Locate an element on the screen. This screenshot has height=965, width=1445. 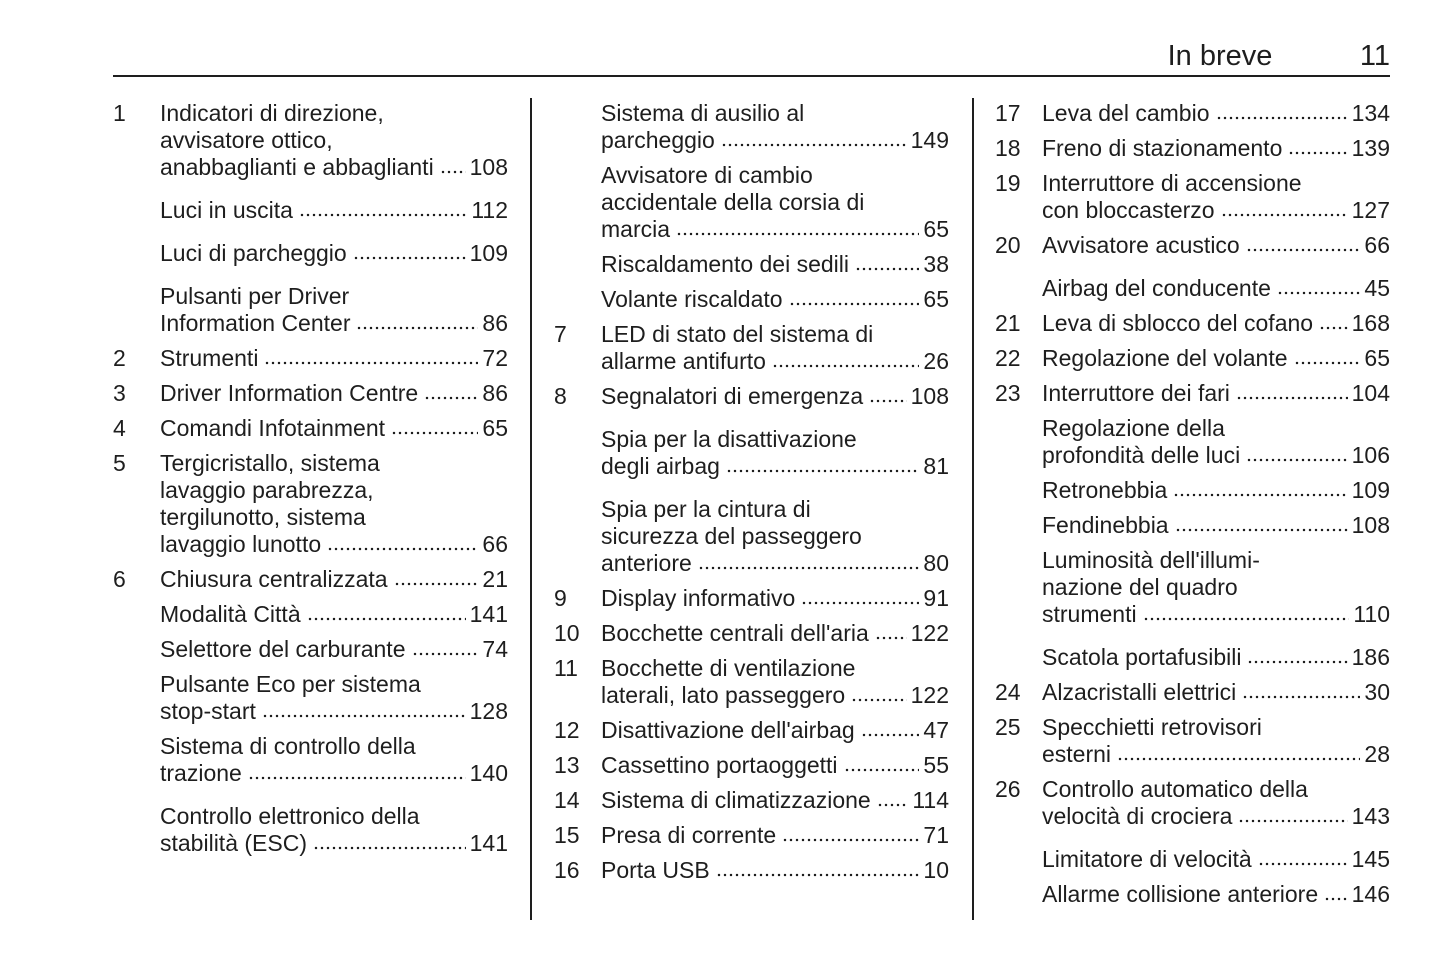
entry-page: 72 is located at coordinates (495, 358).